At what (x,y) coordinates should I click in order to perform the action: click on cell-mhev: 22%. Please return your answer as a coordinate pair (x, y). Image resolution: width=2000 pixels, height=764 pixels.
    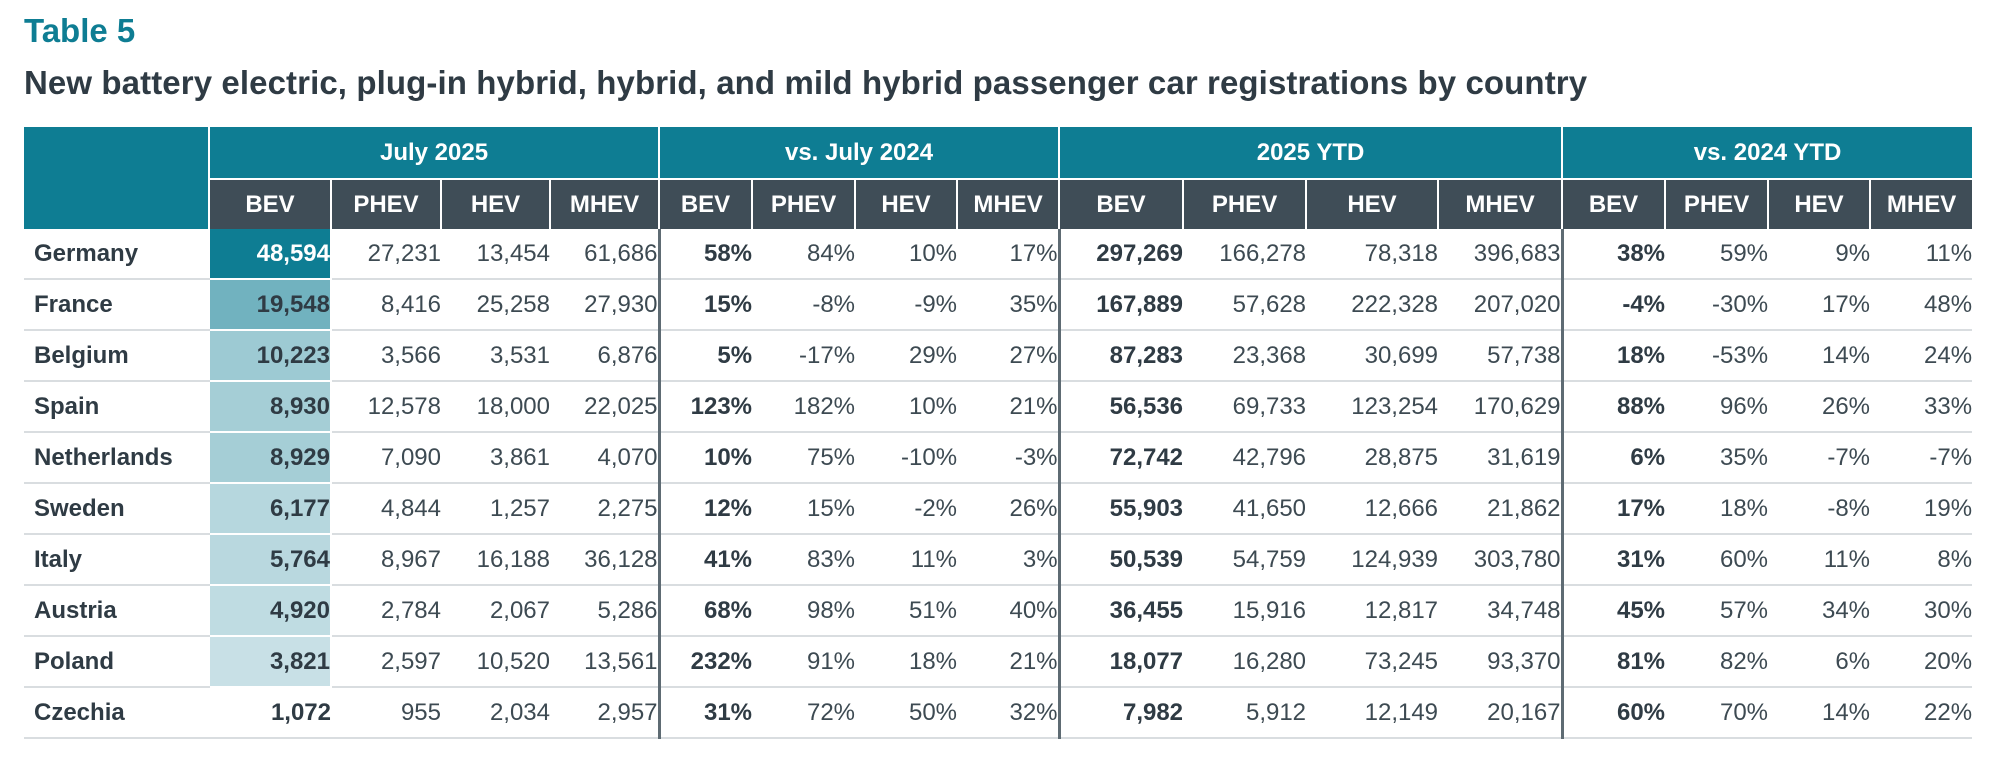
    Looking at the image, I should click on (1921, 713).